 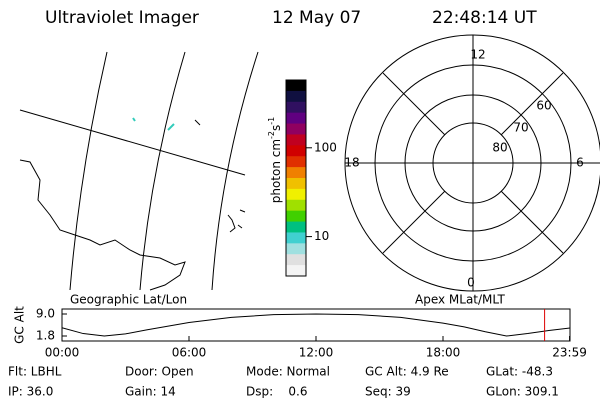 I want to click on footer-field: GLat: -48.3, so click(x=519, y=372).